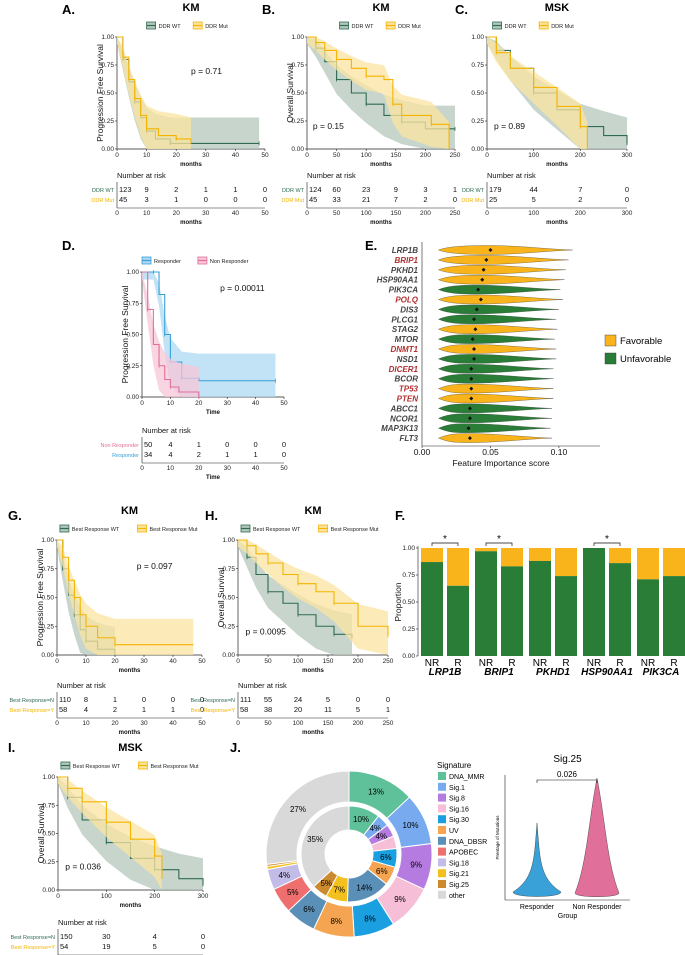 The width and height of the screenshot is (685, 955). I want to click on legend: Responder Non Responder, so click(195, 260).